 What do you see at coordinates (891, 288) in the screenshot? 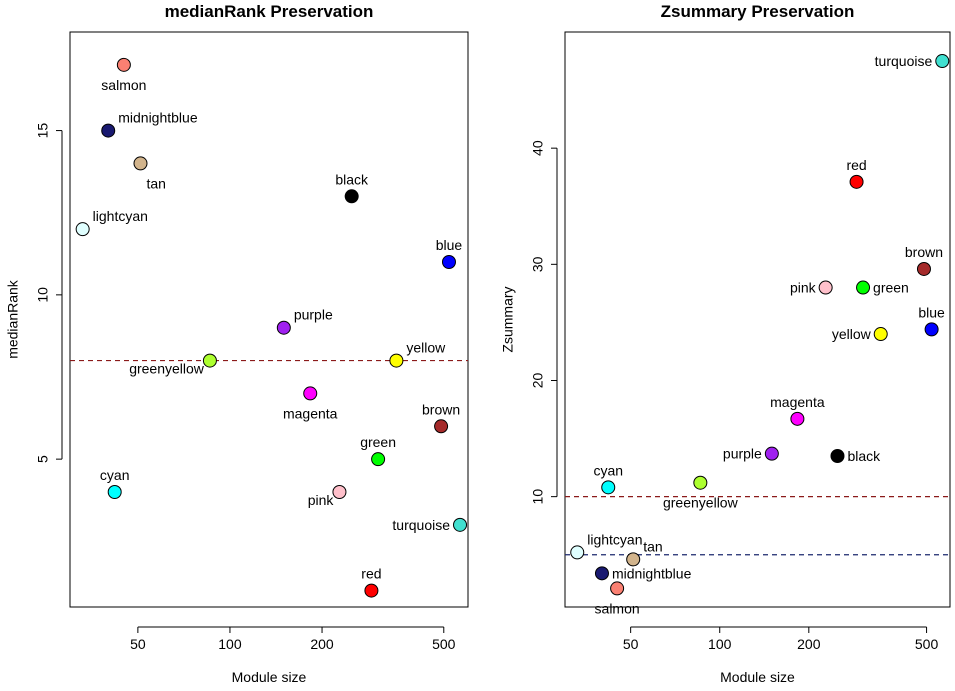
I see `chart-2-point-label-green: green` at bounding box center [891, 288].